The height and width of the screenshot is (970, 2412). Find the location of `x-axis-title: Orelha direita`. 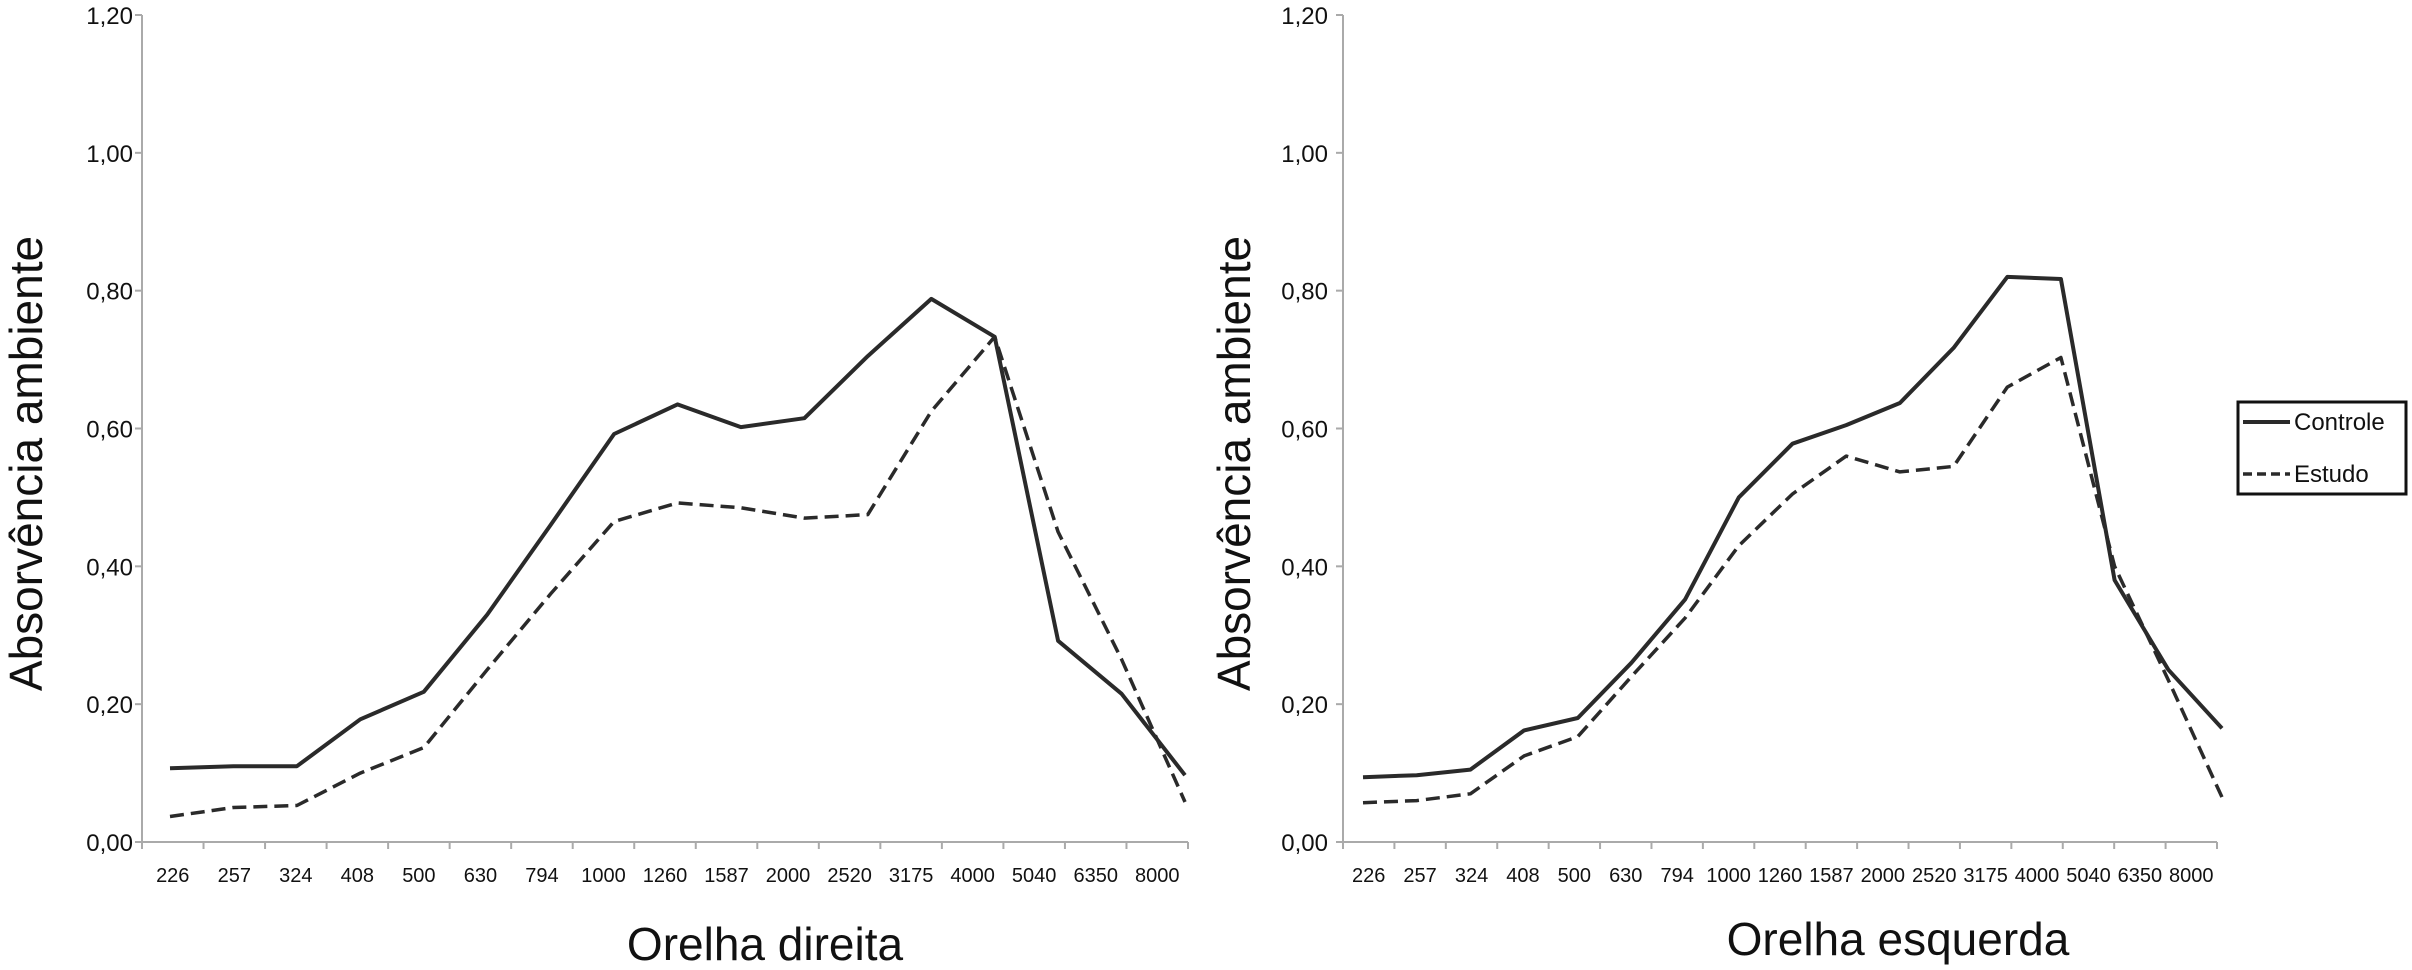

x-axis-title: Orelha direita is located at coordinates (765, 944).